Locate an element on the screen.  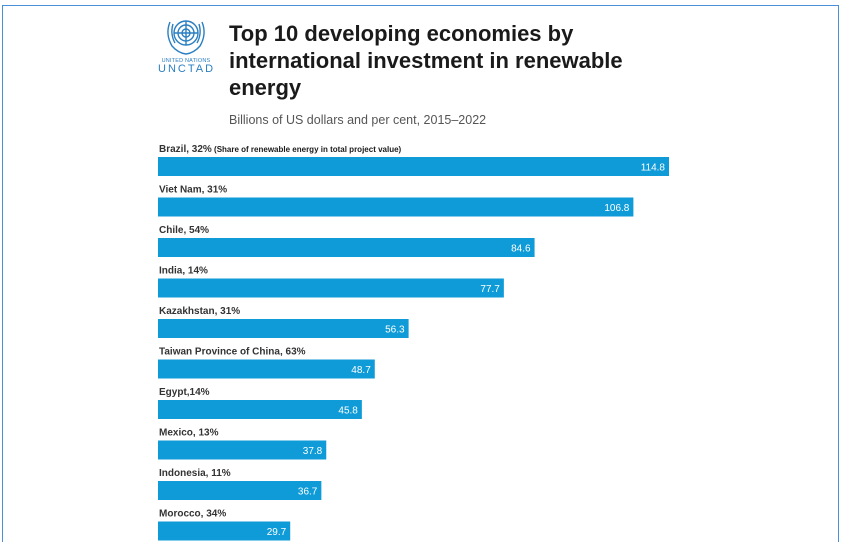
category-label: Viet Nam, 31% is located at coordinates (193, 190).